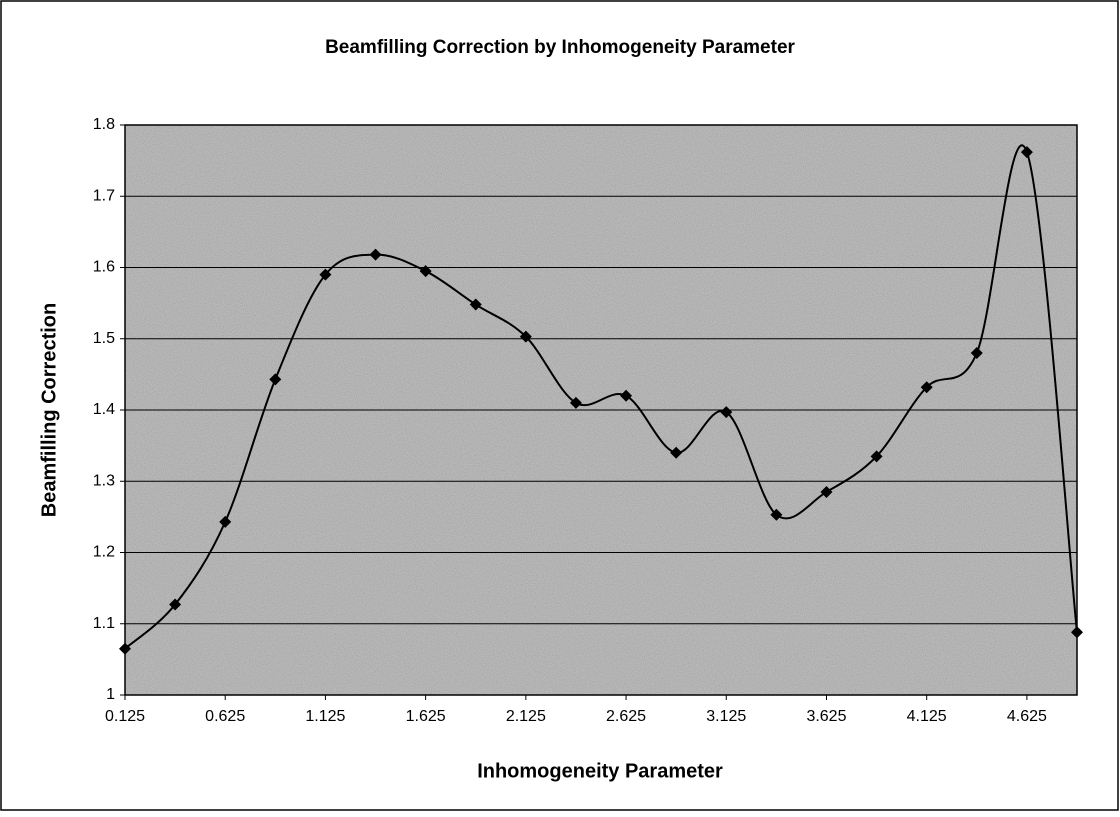 Image resolution: width=1120 pixels, height=817 pixels. I want to click on y-tick-label: 1.2, so click(104, 552).